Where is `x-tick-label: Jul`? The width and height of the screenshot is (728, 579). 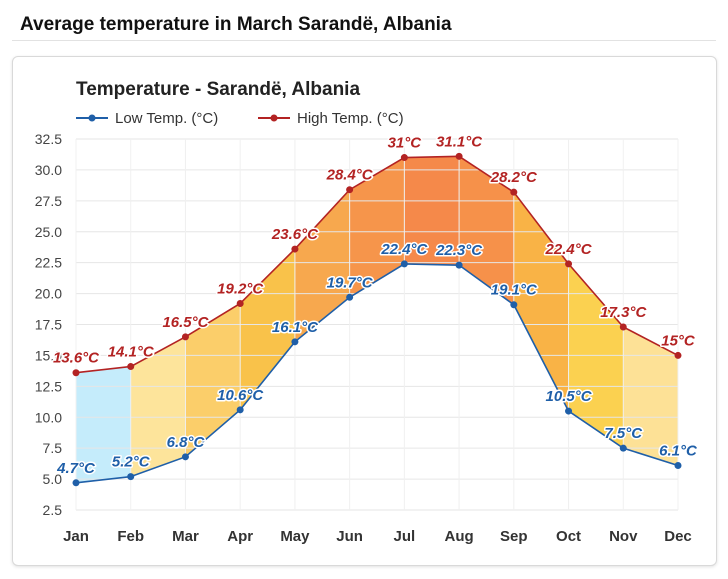
x-tick-label: Jul is located at coordinates (405, 536).